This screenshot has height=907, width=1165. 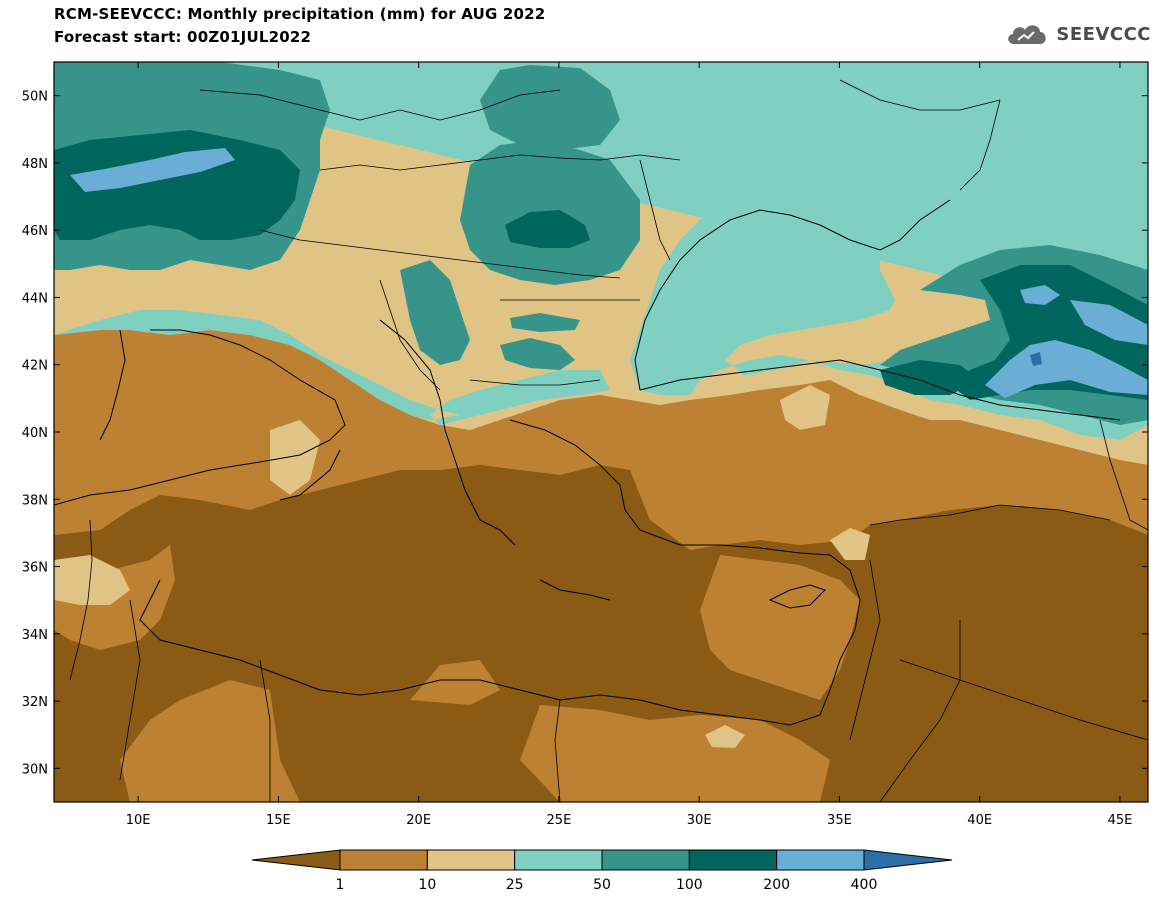 What do you see at coordinates (515, 885) in the screenshot?
I see `colorbar-label: 25` at bounding box center [515, 885].